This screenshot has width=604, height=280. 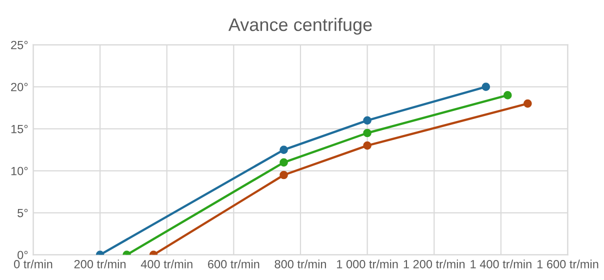 What do you see at coordinates (19, 87) in the screenshot?
I see `y-tick-label: 20°` at bounding box center [19, 87].